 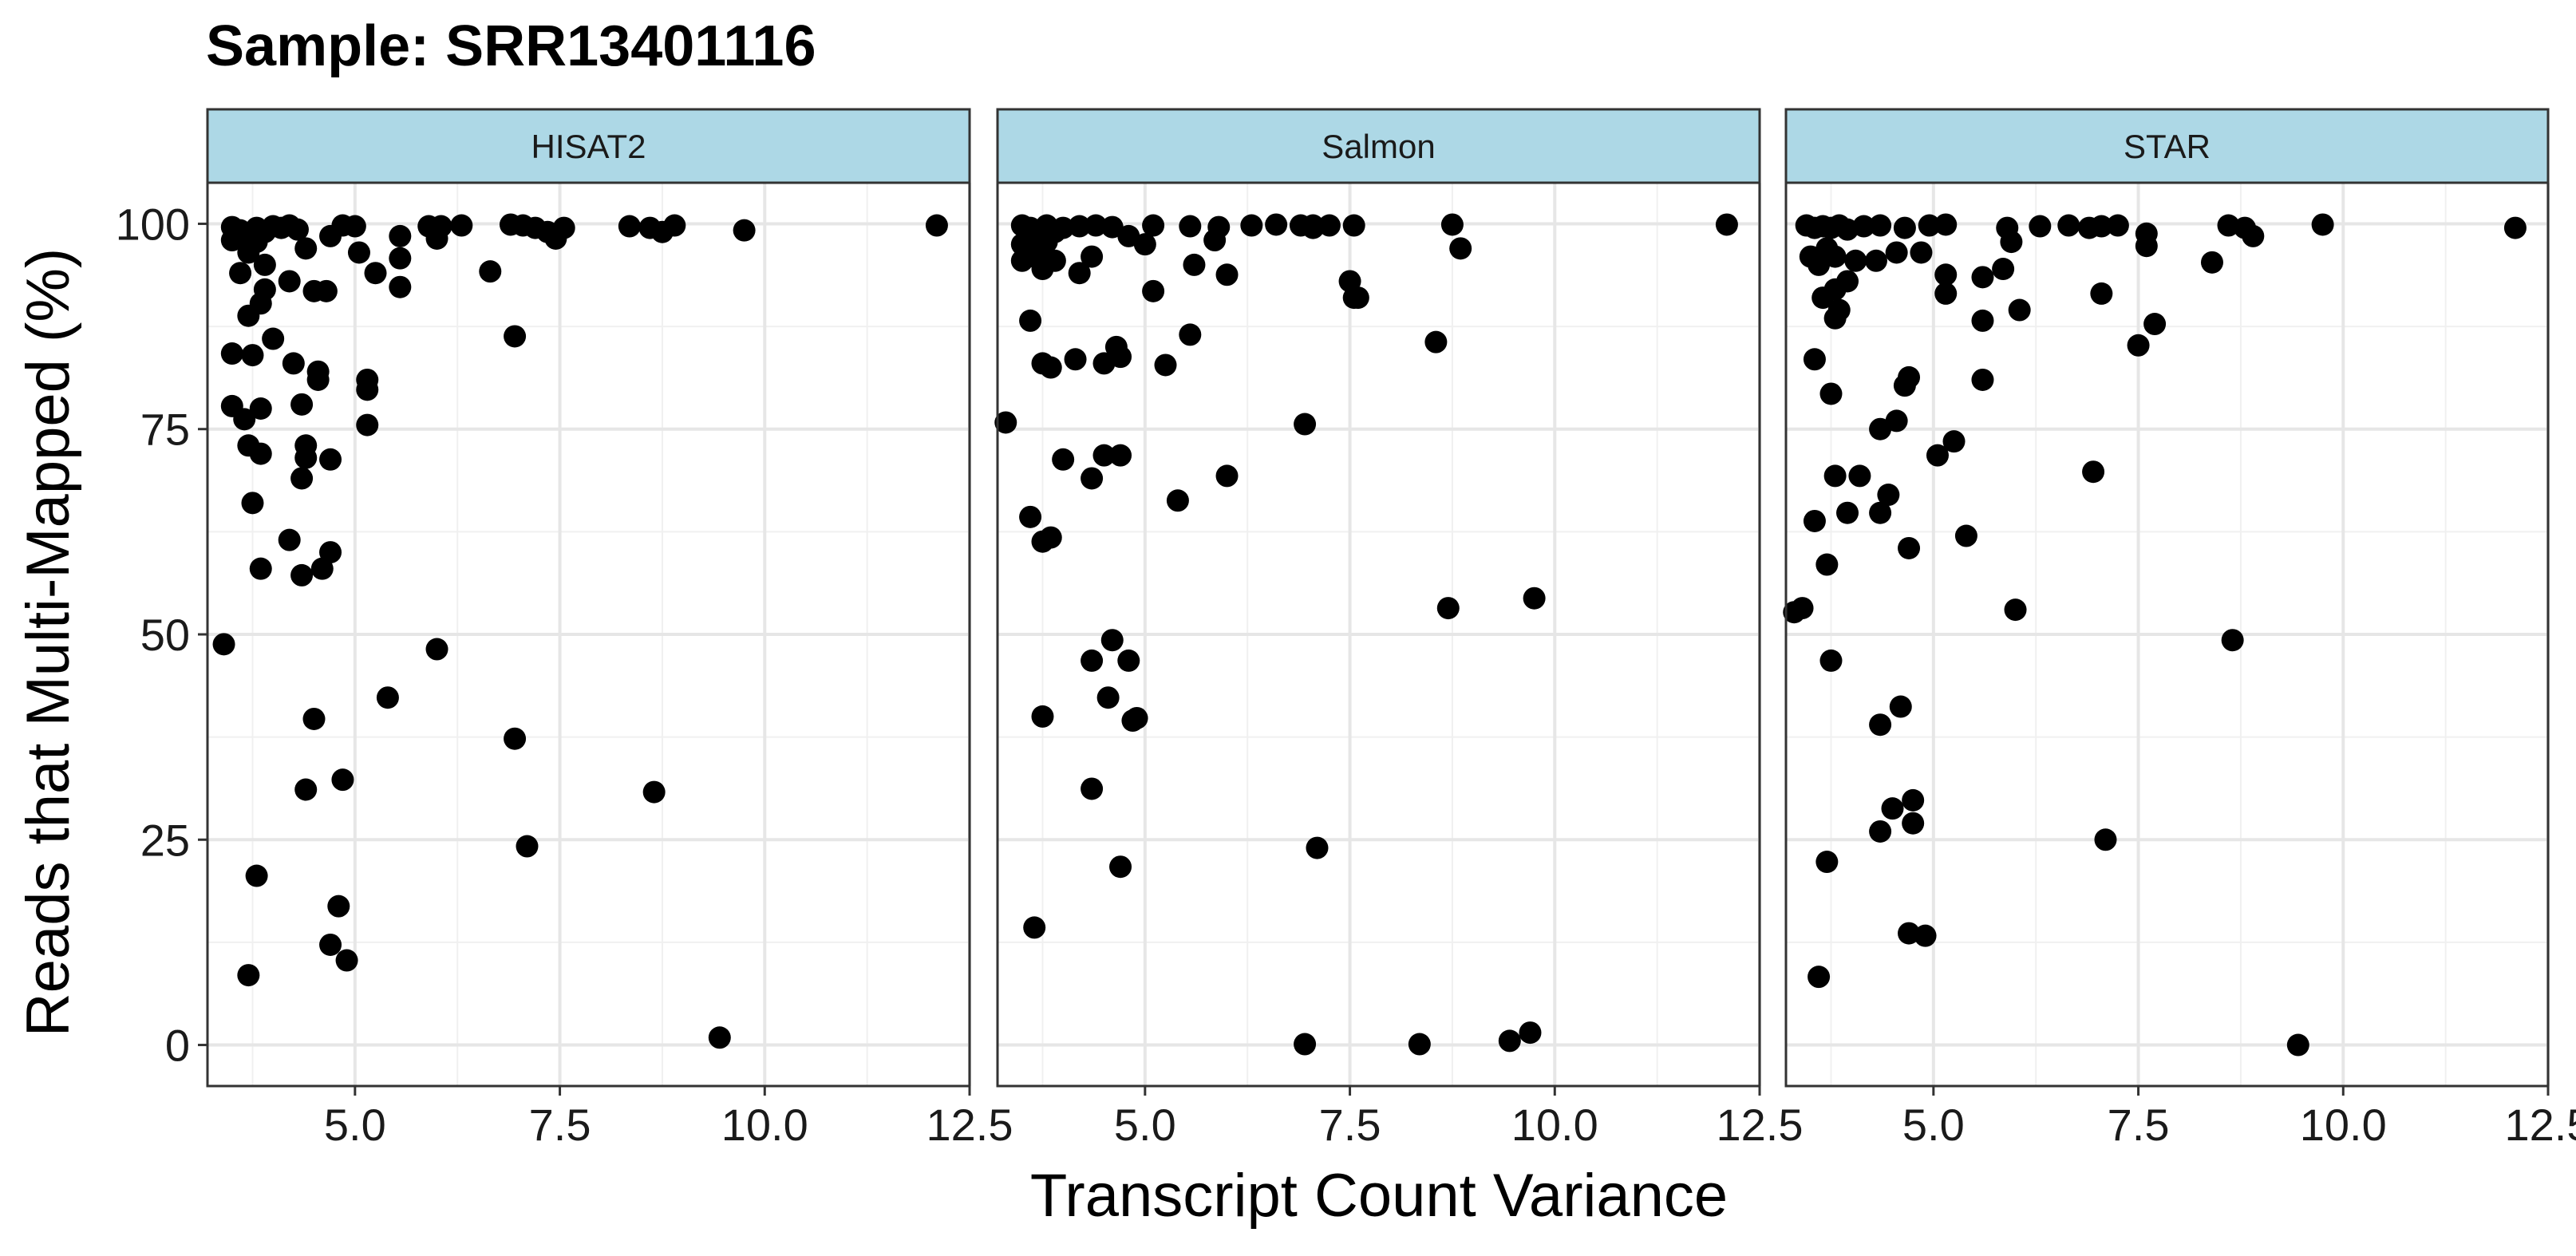 I want to click on y-axis-title: Reads that Multi-Mapped (%), so click(x=48, y=642).